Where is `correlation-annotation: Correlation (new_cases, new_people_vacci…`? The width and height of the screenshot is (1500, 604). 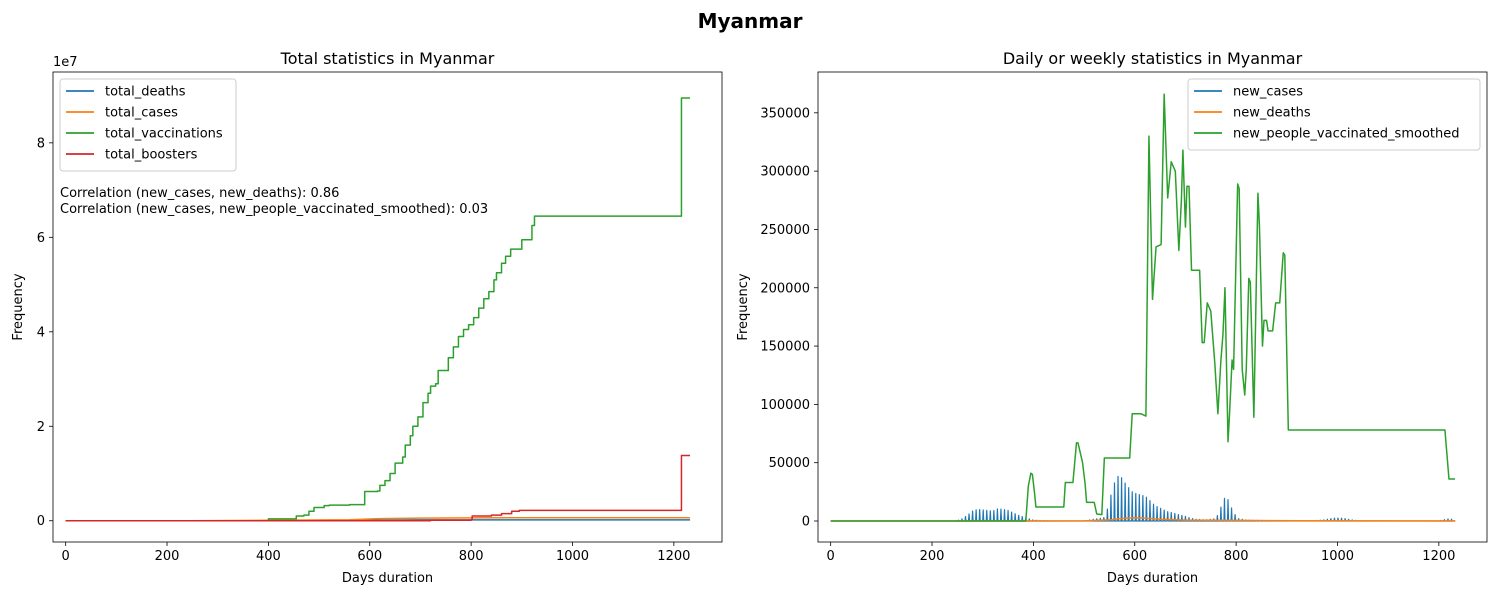
correlation-annotation: Correlation (new_cases, new_people_vacci… is located at coordinates (274, 209).